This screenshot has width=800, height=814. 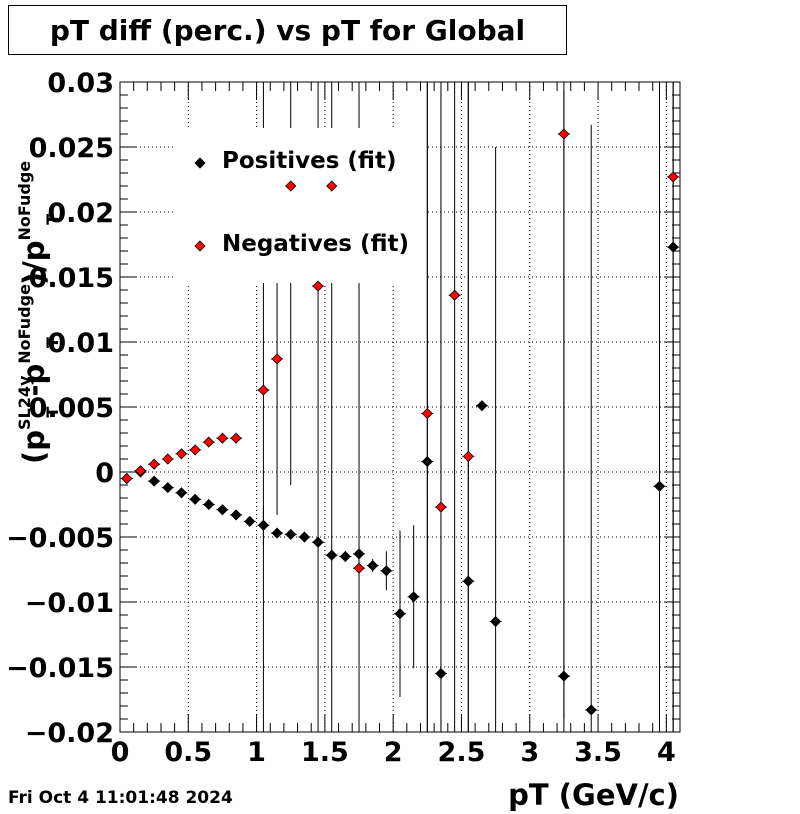 What do you see at coordinates (277, 359) in the screenshot?
I see `data-point-s1-p10` at bounding box center [277, 359].